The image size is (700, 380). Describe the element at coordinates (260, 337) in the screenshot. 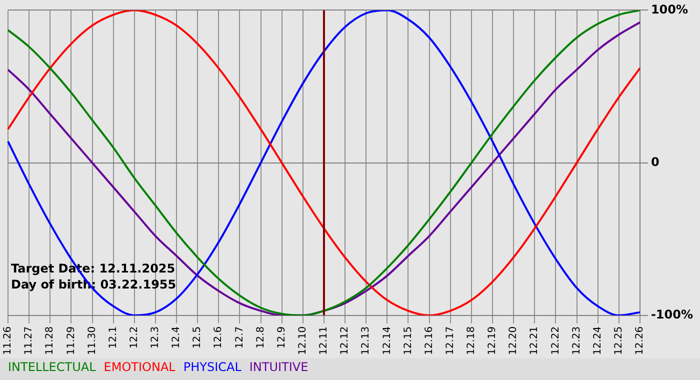

I see `x-tick-label: 12.8` at that location.